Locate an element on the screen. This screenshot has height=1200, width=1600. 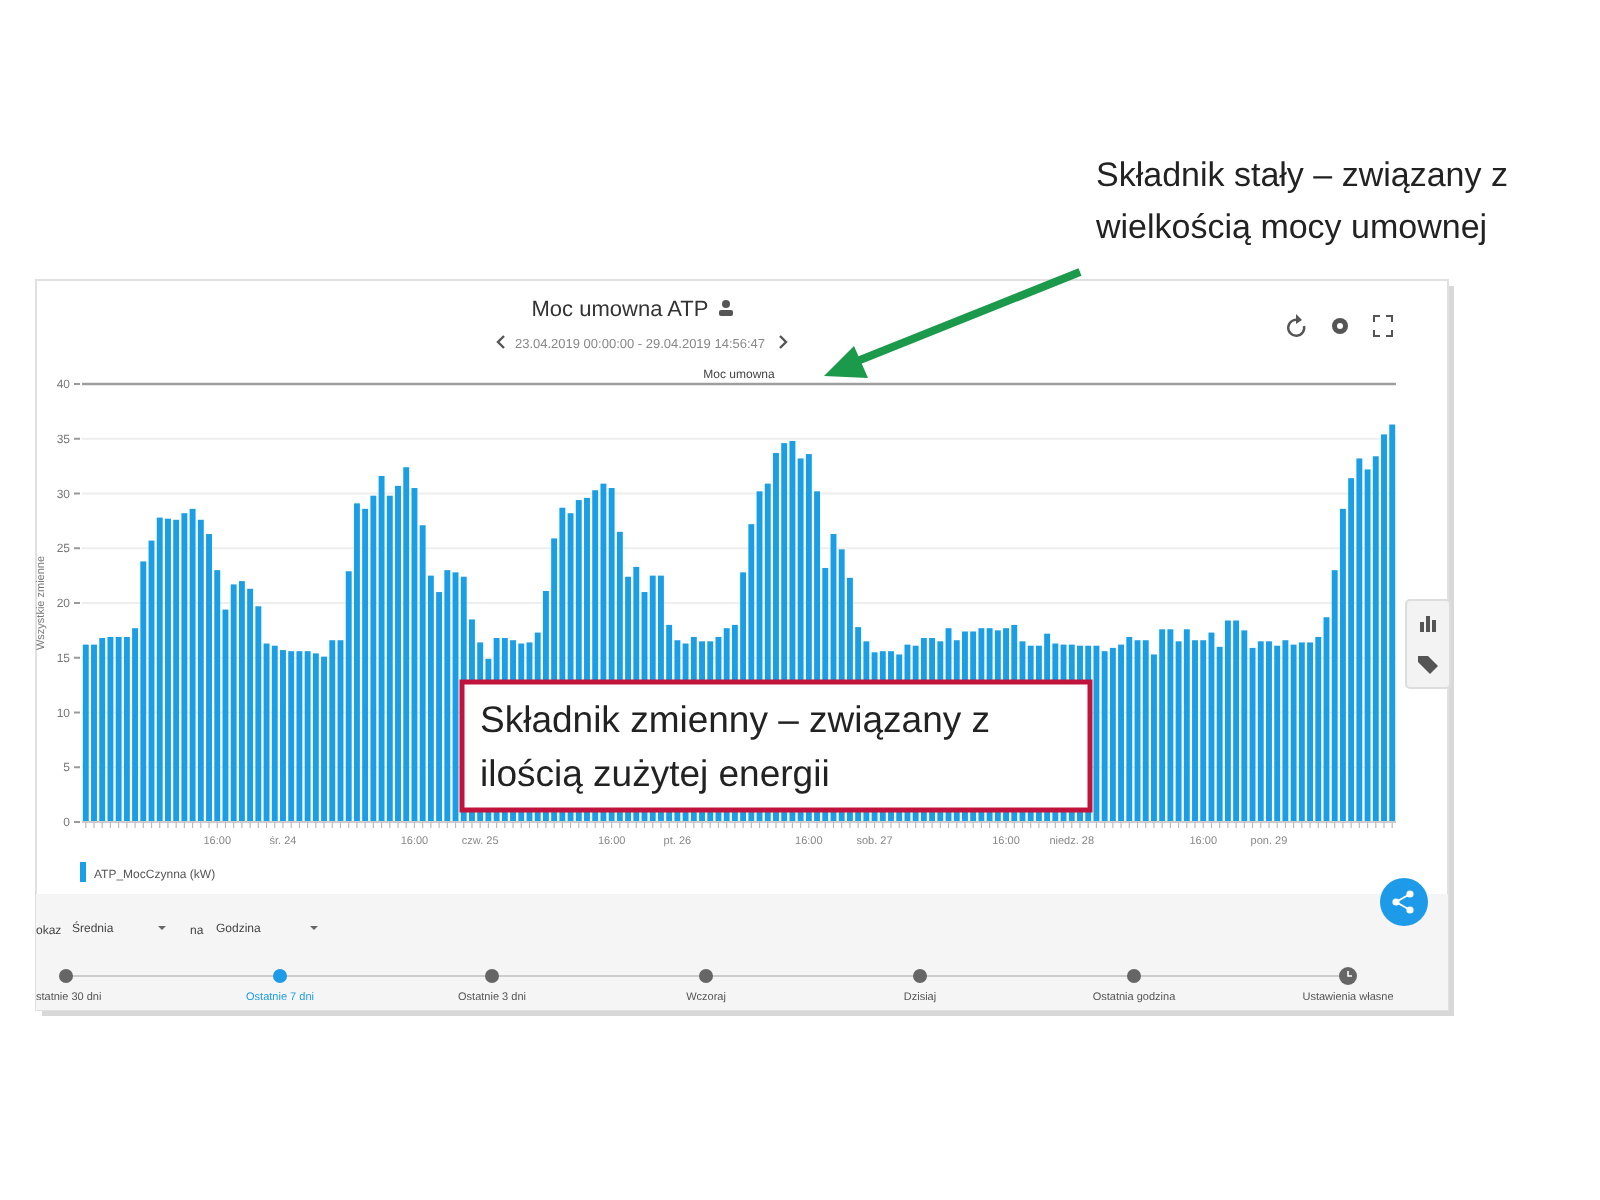
chart-title: Moc umowna ATP is located at coordinates (620, 310).